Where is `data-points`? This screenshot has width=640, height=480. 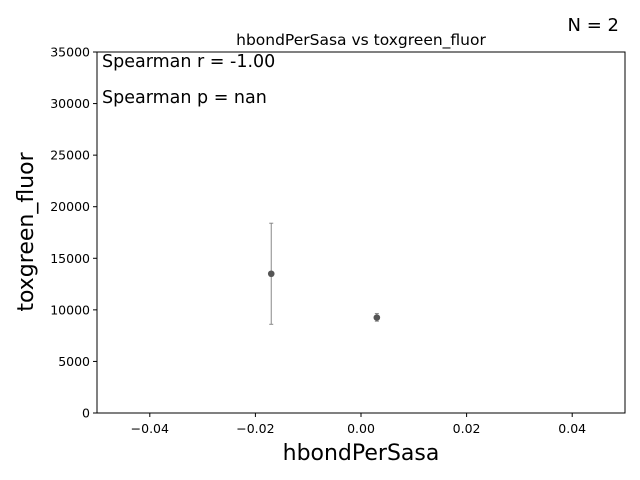 data-points is located at coordinates (324, 295).